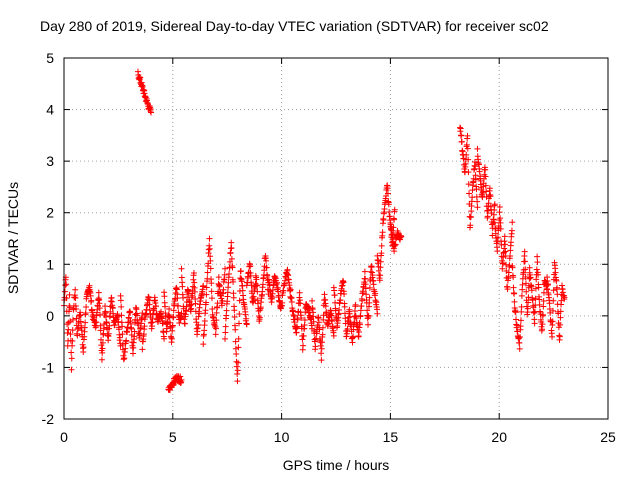 The image size is (640, 480). What do you see at coordinates (50, 58) in the screenshot?
I see `y-tick-label: 5` at bounding box center [50, 58].